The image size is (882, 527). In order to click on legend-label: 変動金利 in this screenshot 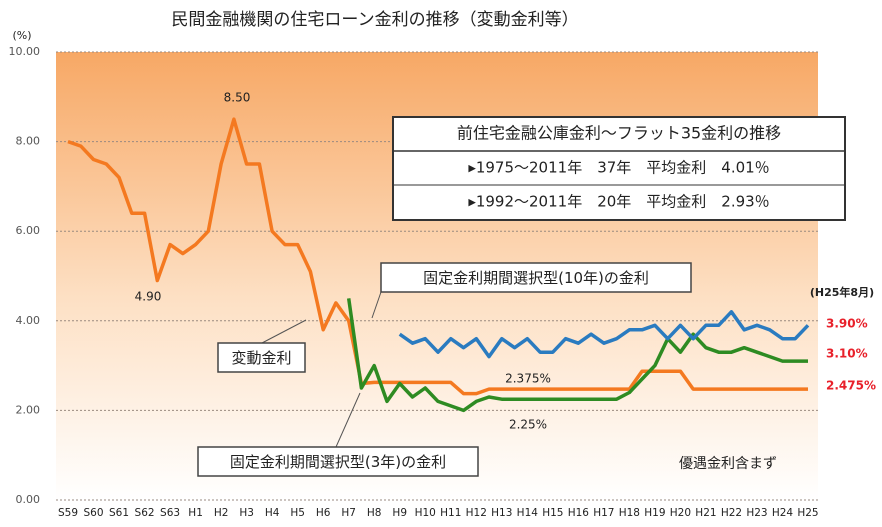, I will do `click(261, 358)`.